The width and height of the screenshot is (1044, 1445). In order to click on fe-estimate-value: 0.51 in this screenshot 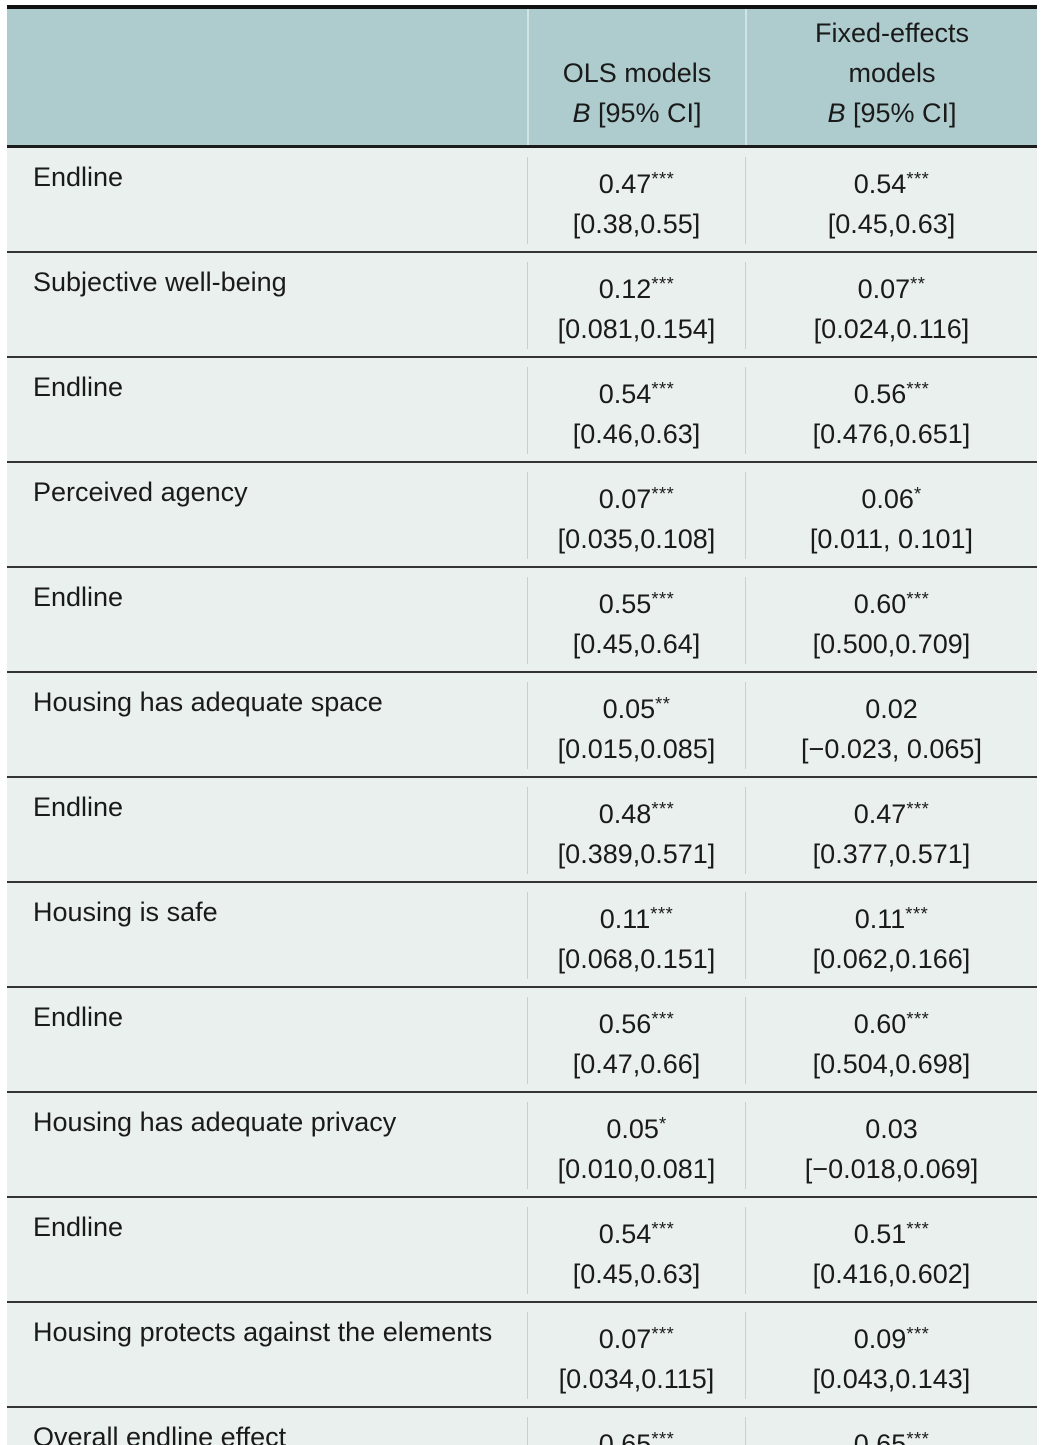, I will do `click(880, 1234)`.